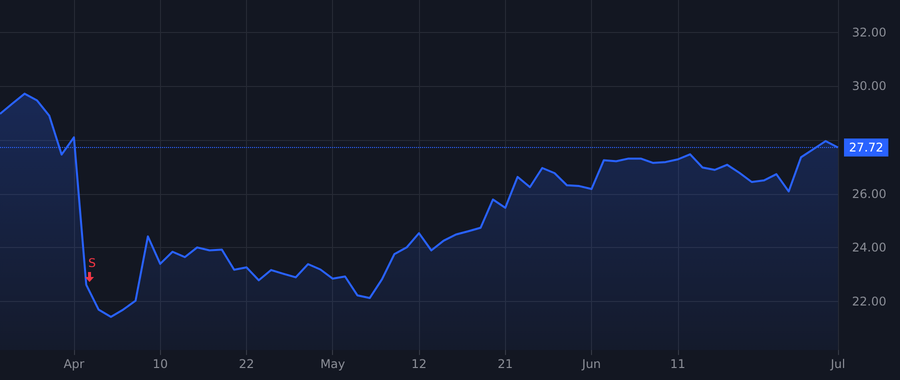 Image resolution: width=900 pixels, height=380 pixels. I want to click on x-tick-label: 11, so click(678, 364).